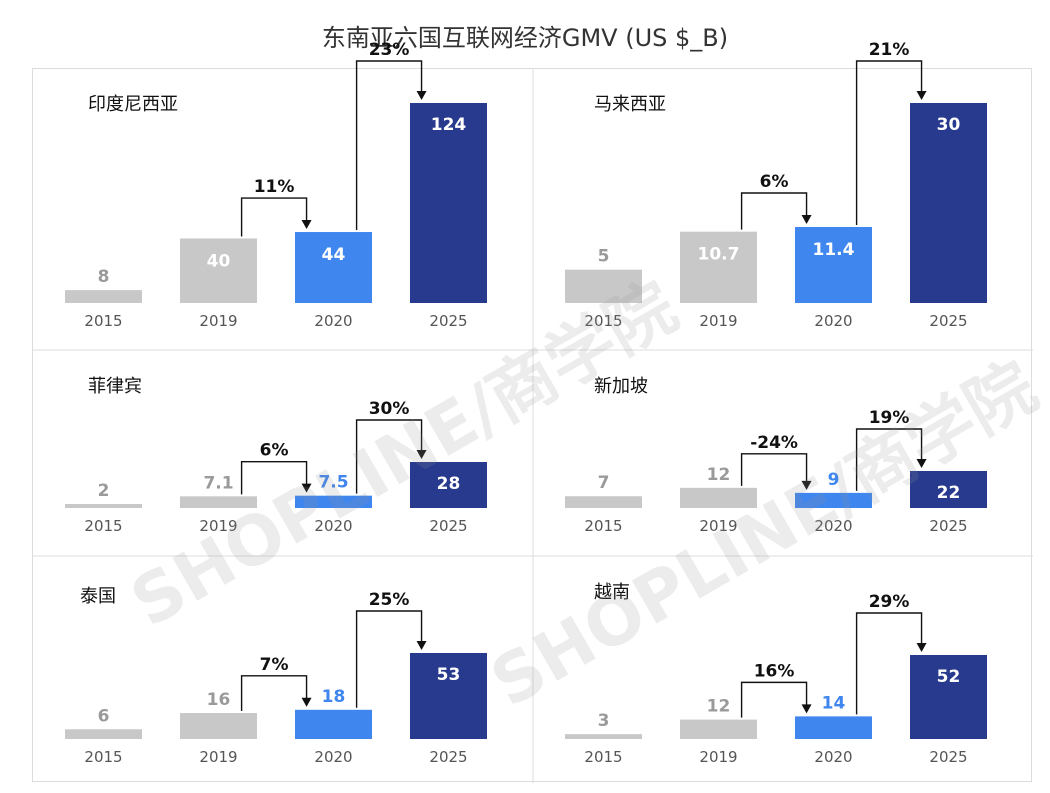 The height and width of the screenshot is (793, 1050). What do you see at coordinates (612, 592) in the screenshot?
I see `panel-title: 越南` at bounding box center [612, 592].